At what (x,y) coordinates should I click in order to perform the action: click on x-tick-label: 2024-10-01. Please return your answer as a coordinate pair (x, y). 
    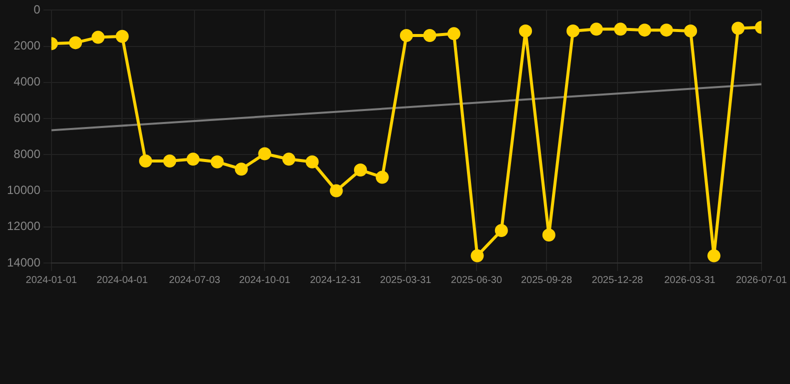
    Looking at the image, I should click on (265, 280).